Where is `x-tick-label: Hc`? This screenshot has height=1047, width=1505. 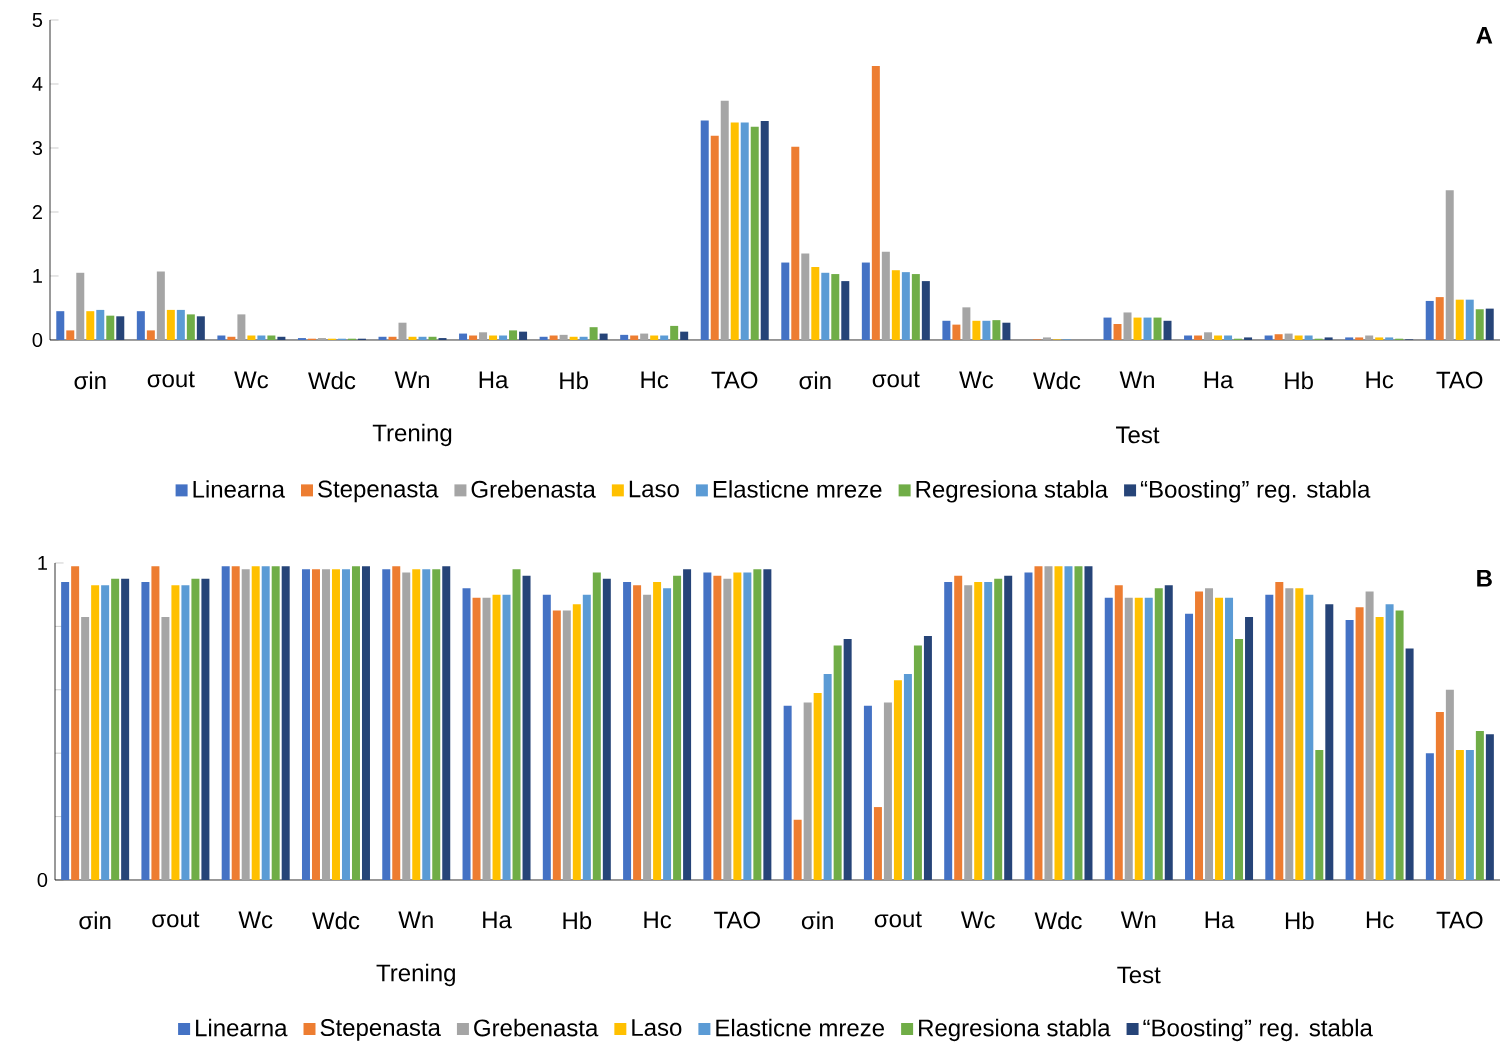
x-tick-label: Hc is located at coordinates (1380, 380).